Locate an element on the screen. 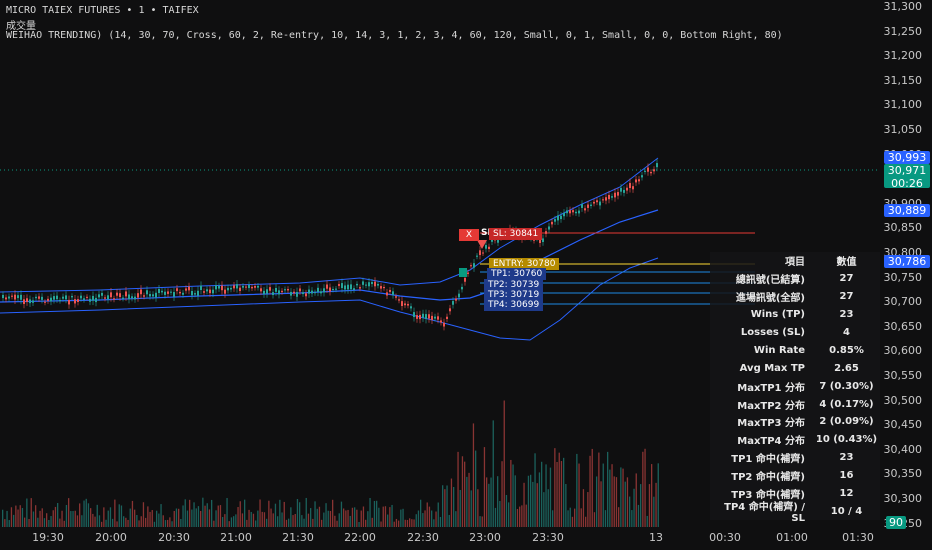 This screenshot has width=932, height=550. price-axis-label: 30,850 is located at coordinates (903, 228).